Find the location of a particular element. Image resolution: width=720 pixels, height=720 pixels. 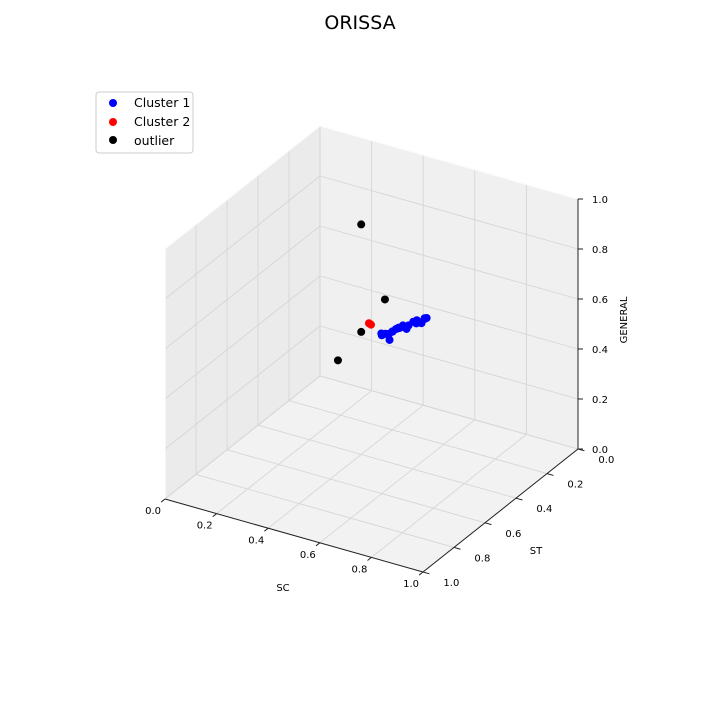

y-tick-label: 0.4 is located at coordinates (256, 540).